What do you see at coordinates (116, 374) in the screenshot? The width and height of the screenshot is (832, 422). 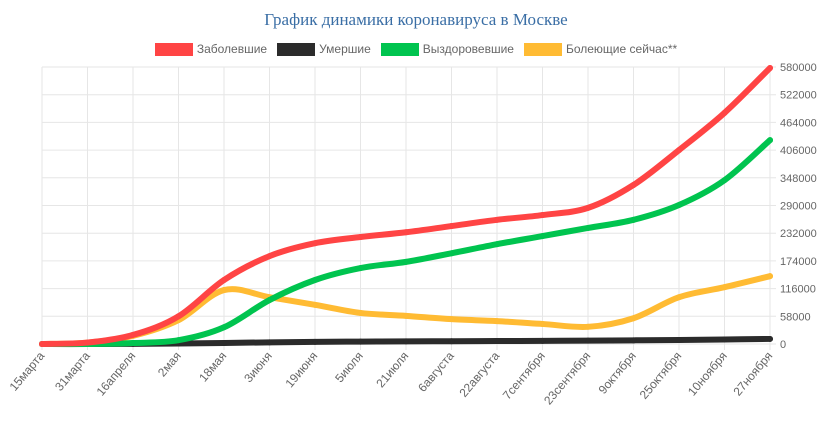 I see `x-tick-label: 16апреля` at bounding box center [116, 374].